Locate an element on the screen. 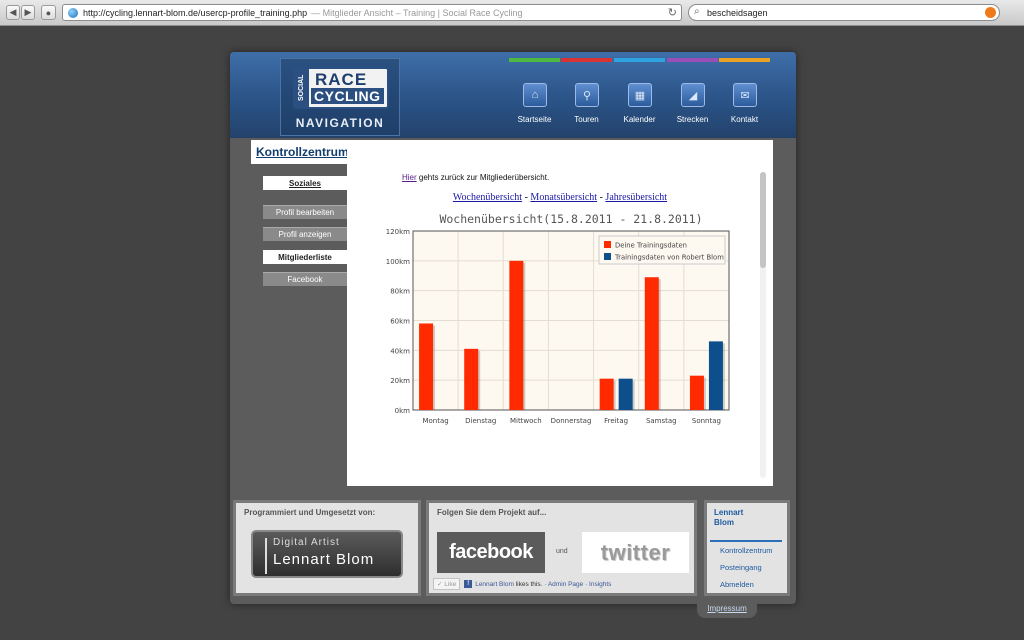  legend-box is located at coordinates (662, 250).